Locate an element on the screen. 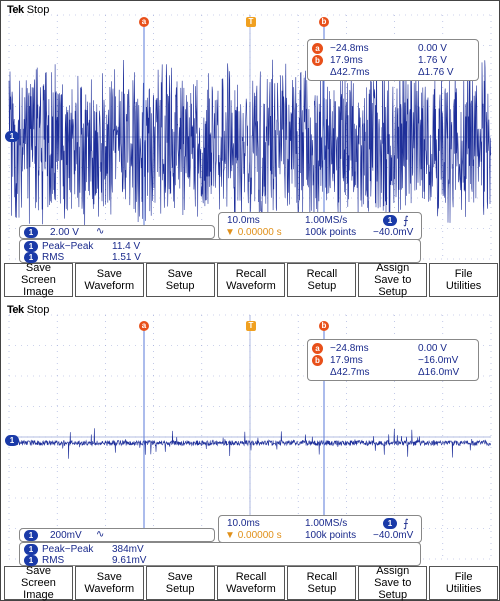 Image resolution: width=500 pixels, height=601 pixels. delta-value: Δ16.0mV is located at coordinates (439, 372).